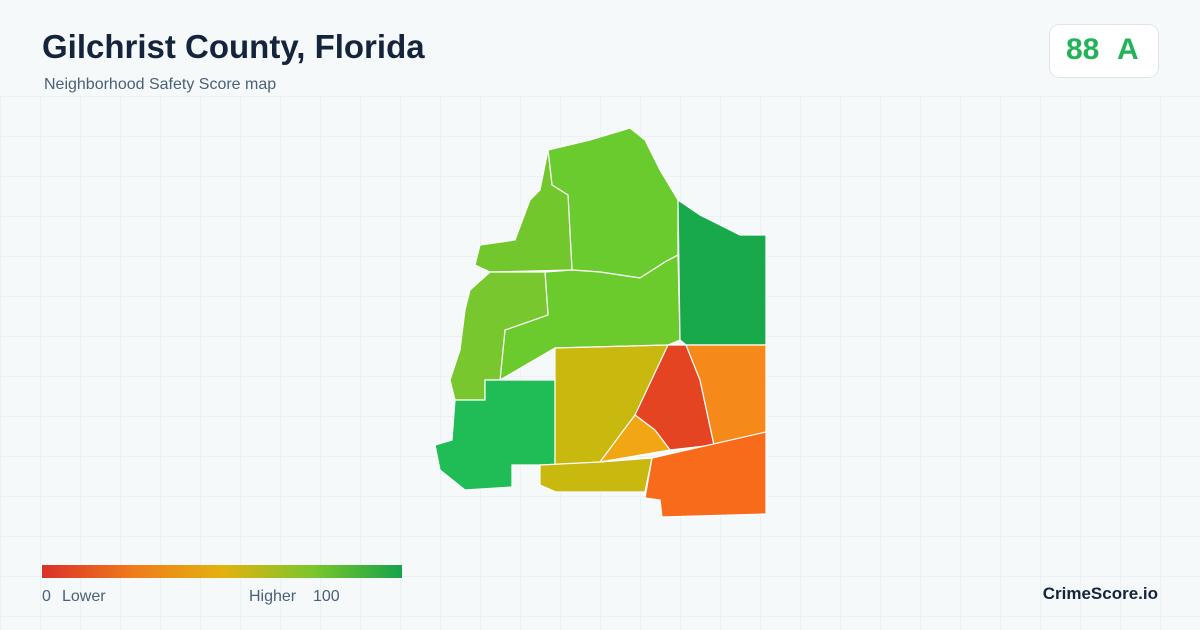 The width and height of the screenshot is (1200, 630). I want to click on brand: CrimeScore.io, so click(1100, 593).